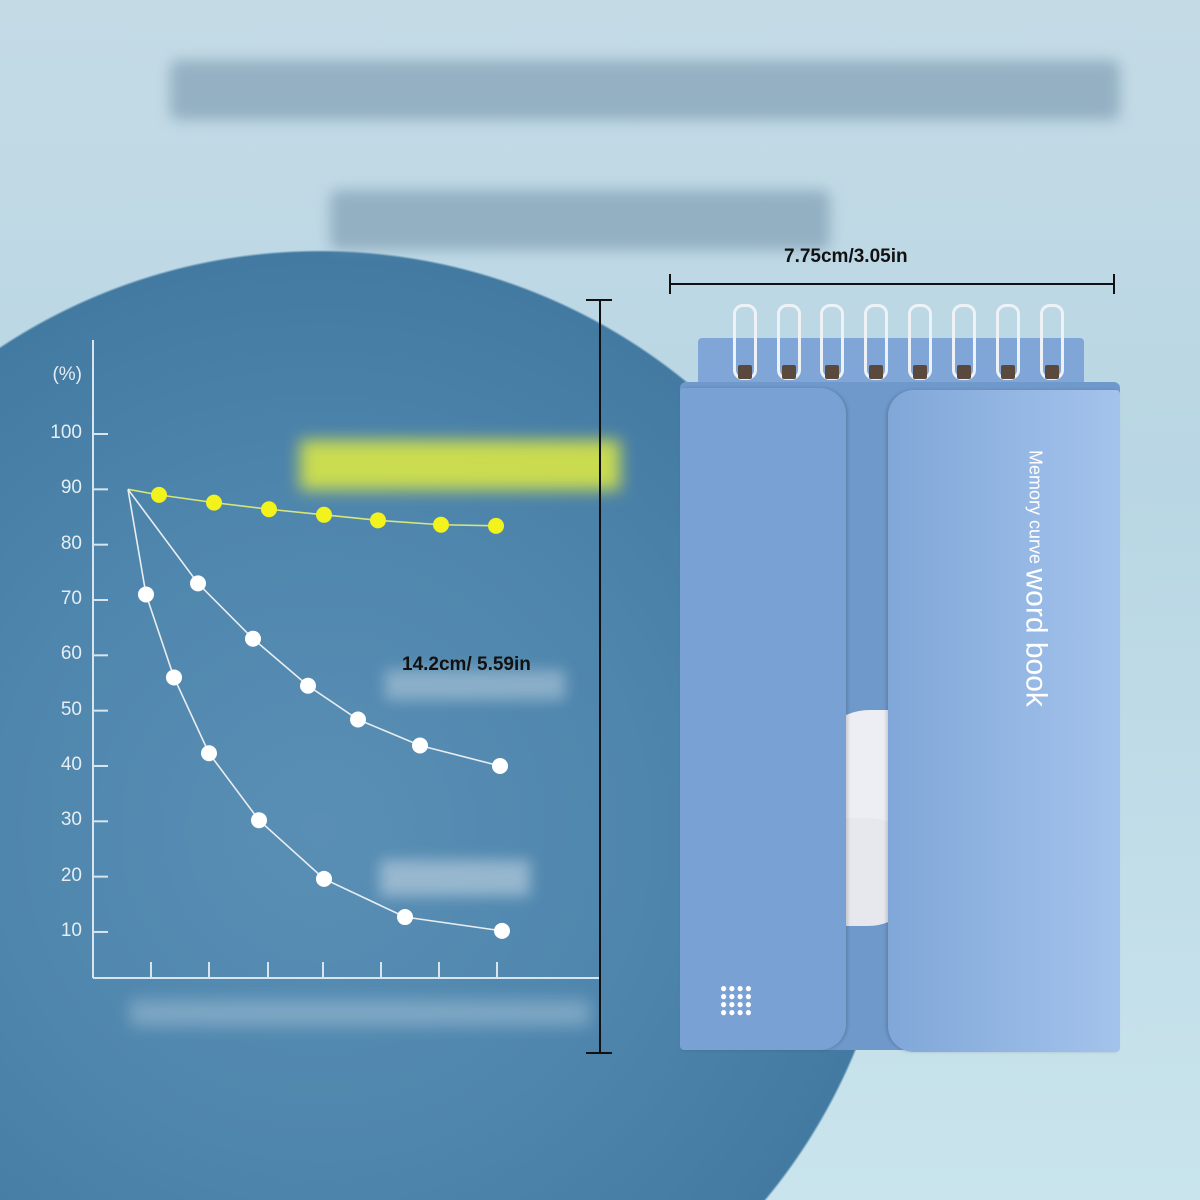 This screenshot has width=1200, height=1200. Describe the element at coordinates (763, 719) in the screenshot. I see `notebook-left-flap` at that location.